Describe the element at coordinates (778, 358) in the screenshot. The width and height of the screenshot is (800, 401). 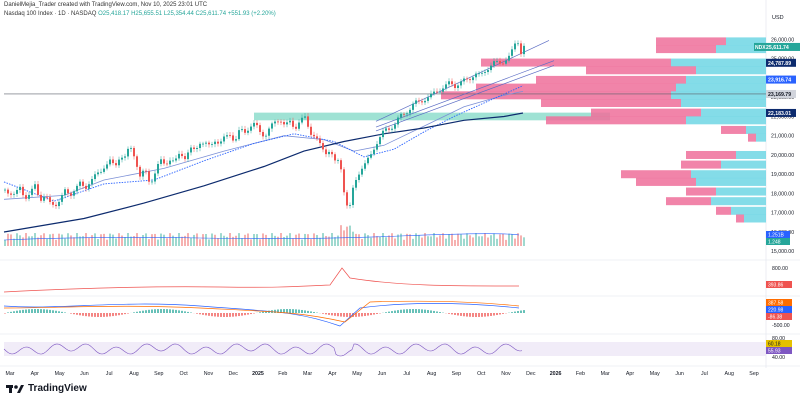
I see `rsi-tick: 40.00` at that location.